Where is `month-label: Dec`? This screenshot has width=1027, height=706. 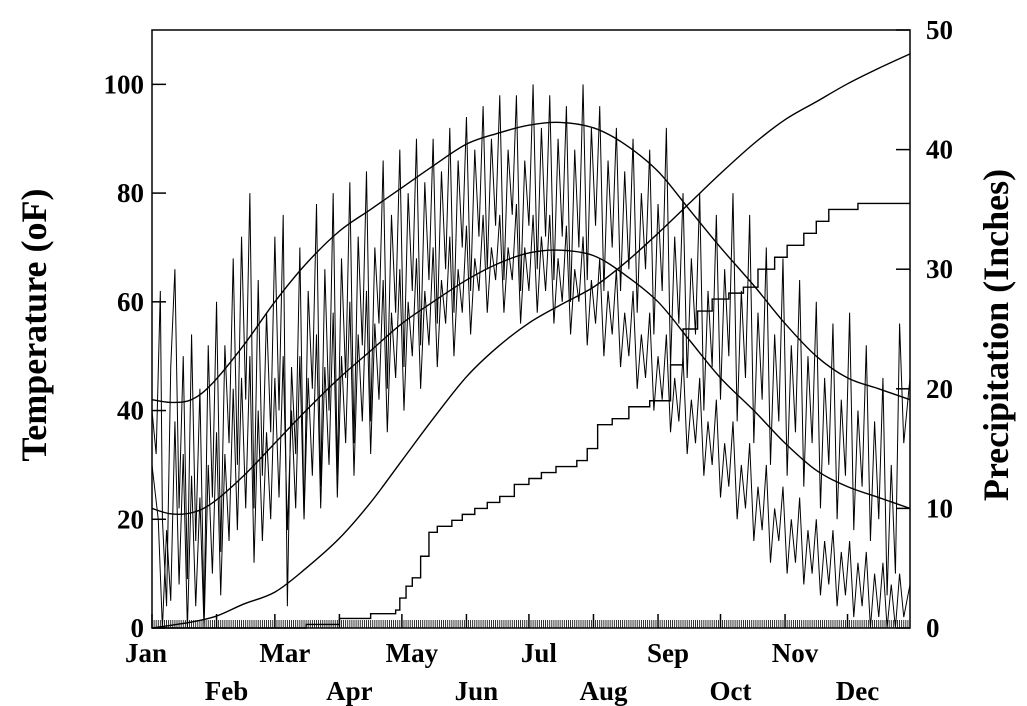 month-label: Dec is located at coordinates (857, 691).